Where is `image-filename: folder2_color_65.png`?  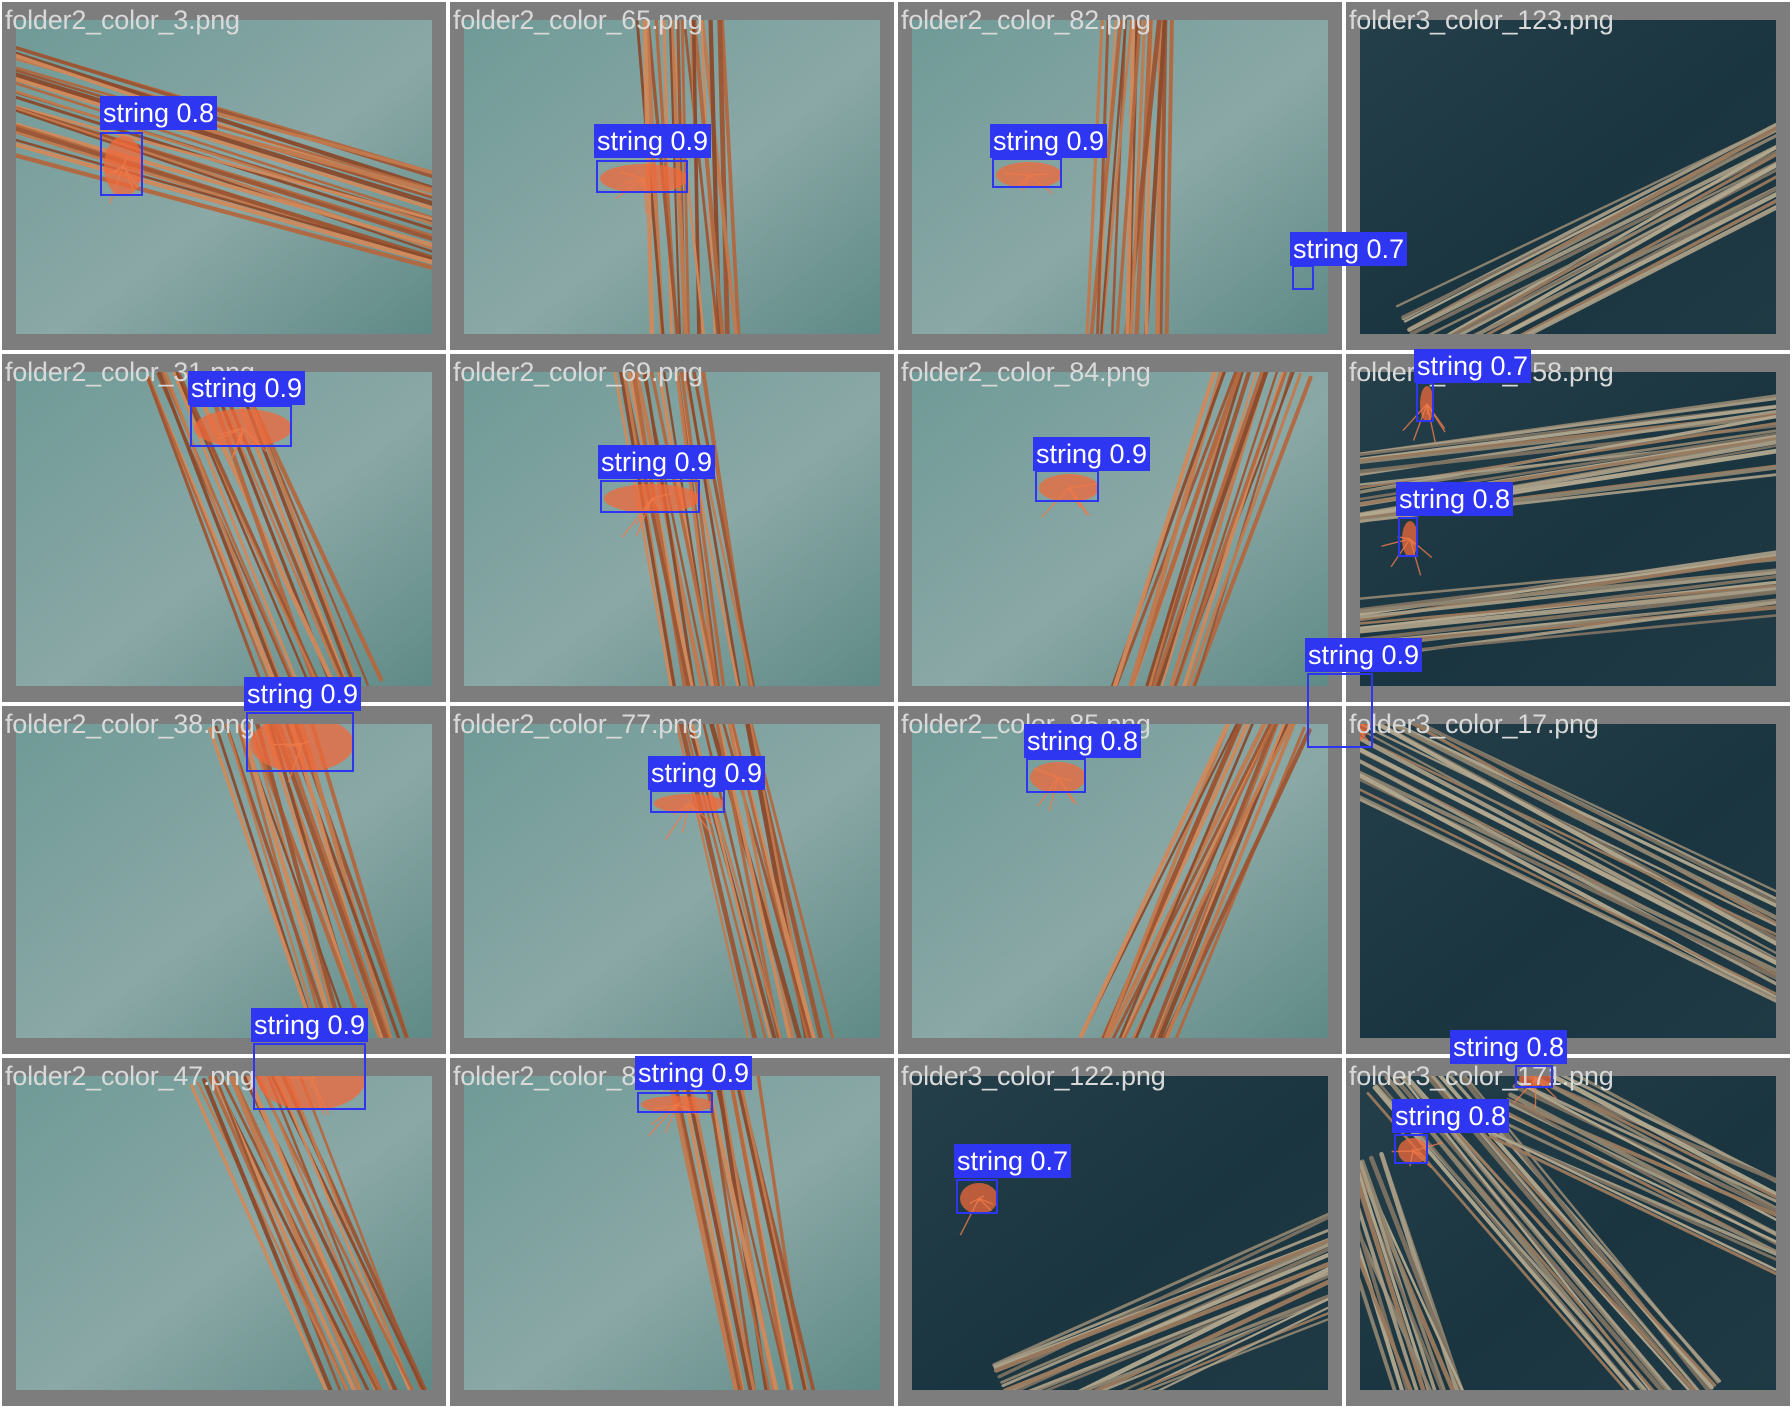
image-filename: folder2_color_65.png is located at coordinates (578, 20).